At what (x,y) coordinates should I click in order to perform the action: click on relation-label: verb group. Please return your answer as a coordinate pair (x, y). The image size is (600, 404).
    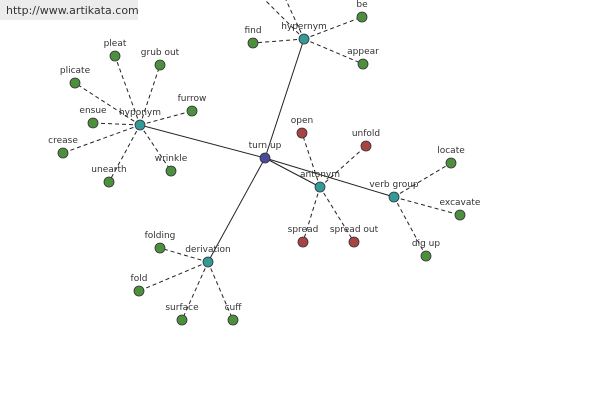
    Looking at the image, I should click on (394, 185).